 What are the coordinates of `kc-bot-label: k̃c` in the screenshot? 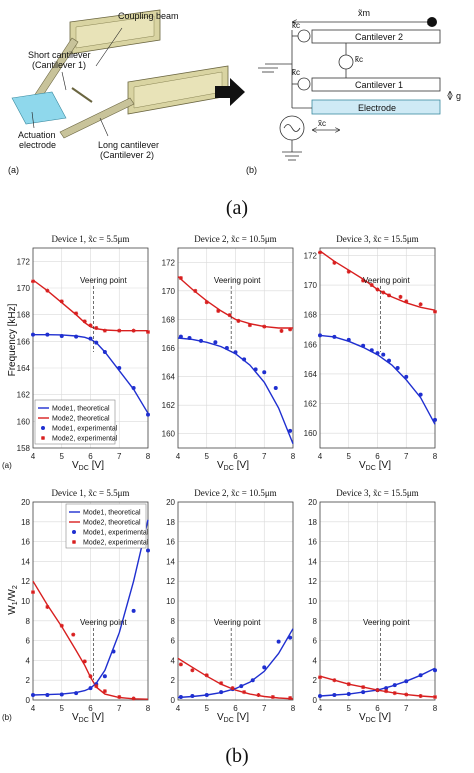 It's located at (296, 72).